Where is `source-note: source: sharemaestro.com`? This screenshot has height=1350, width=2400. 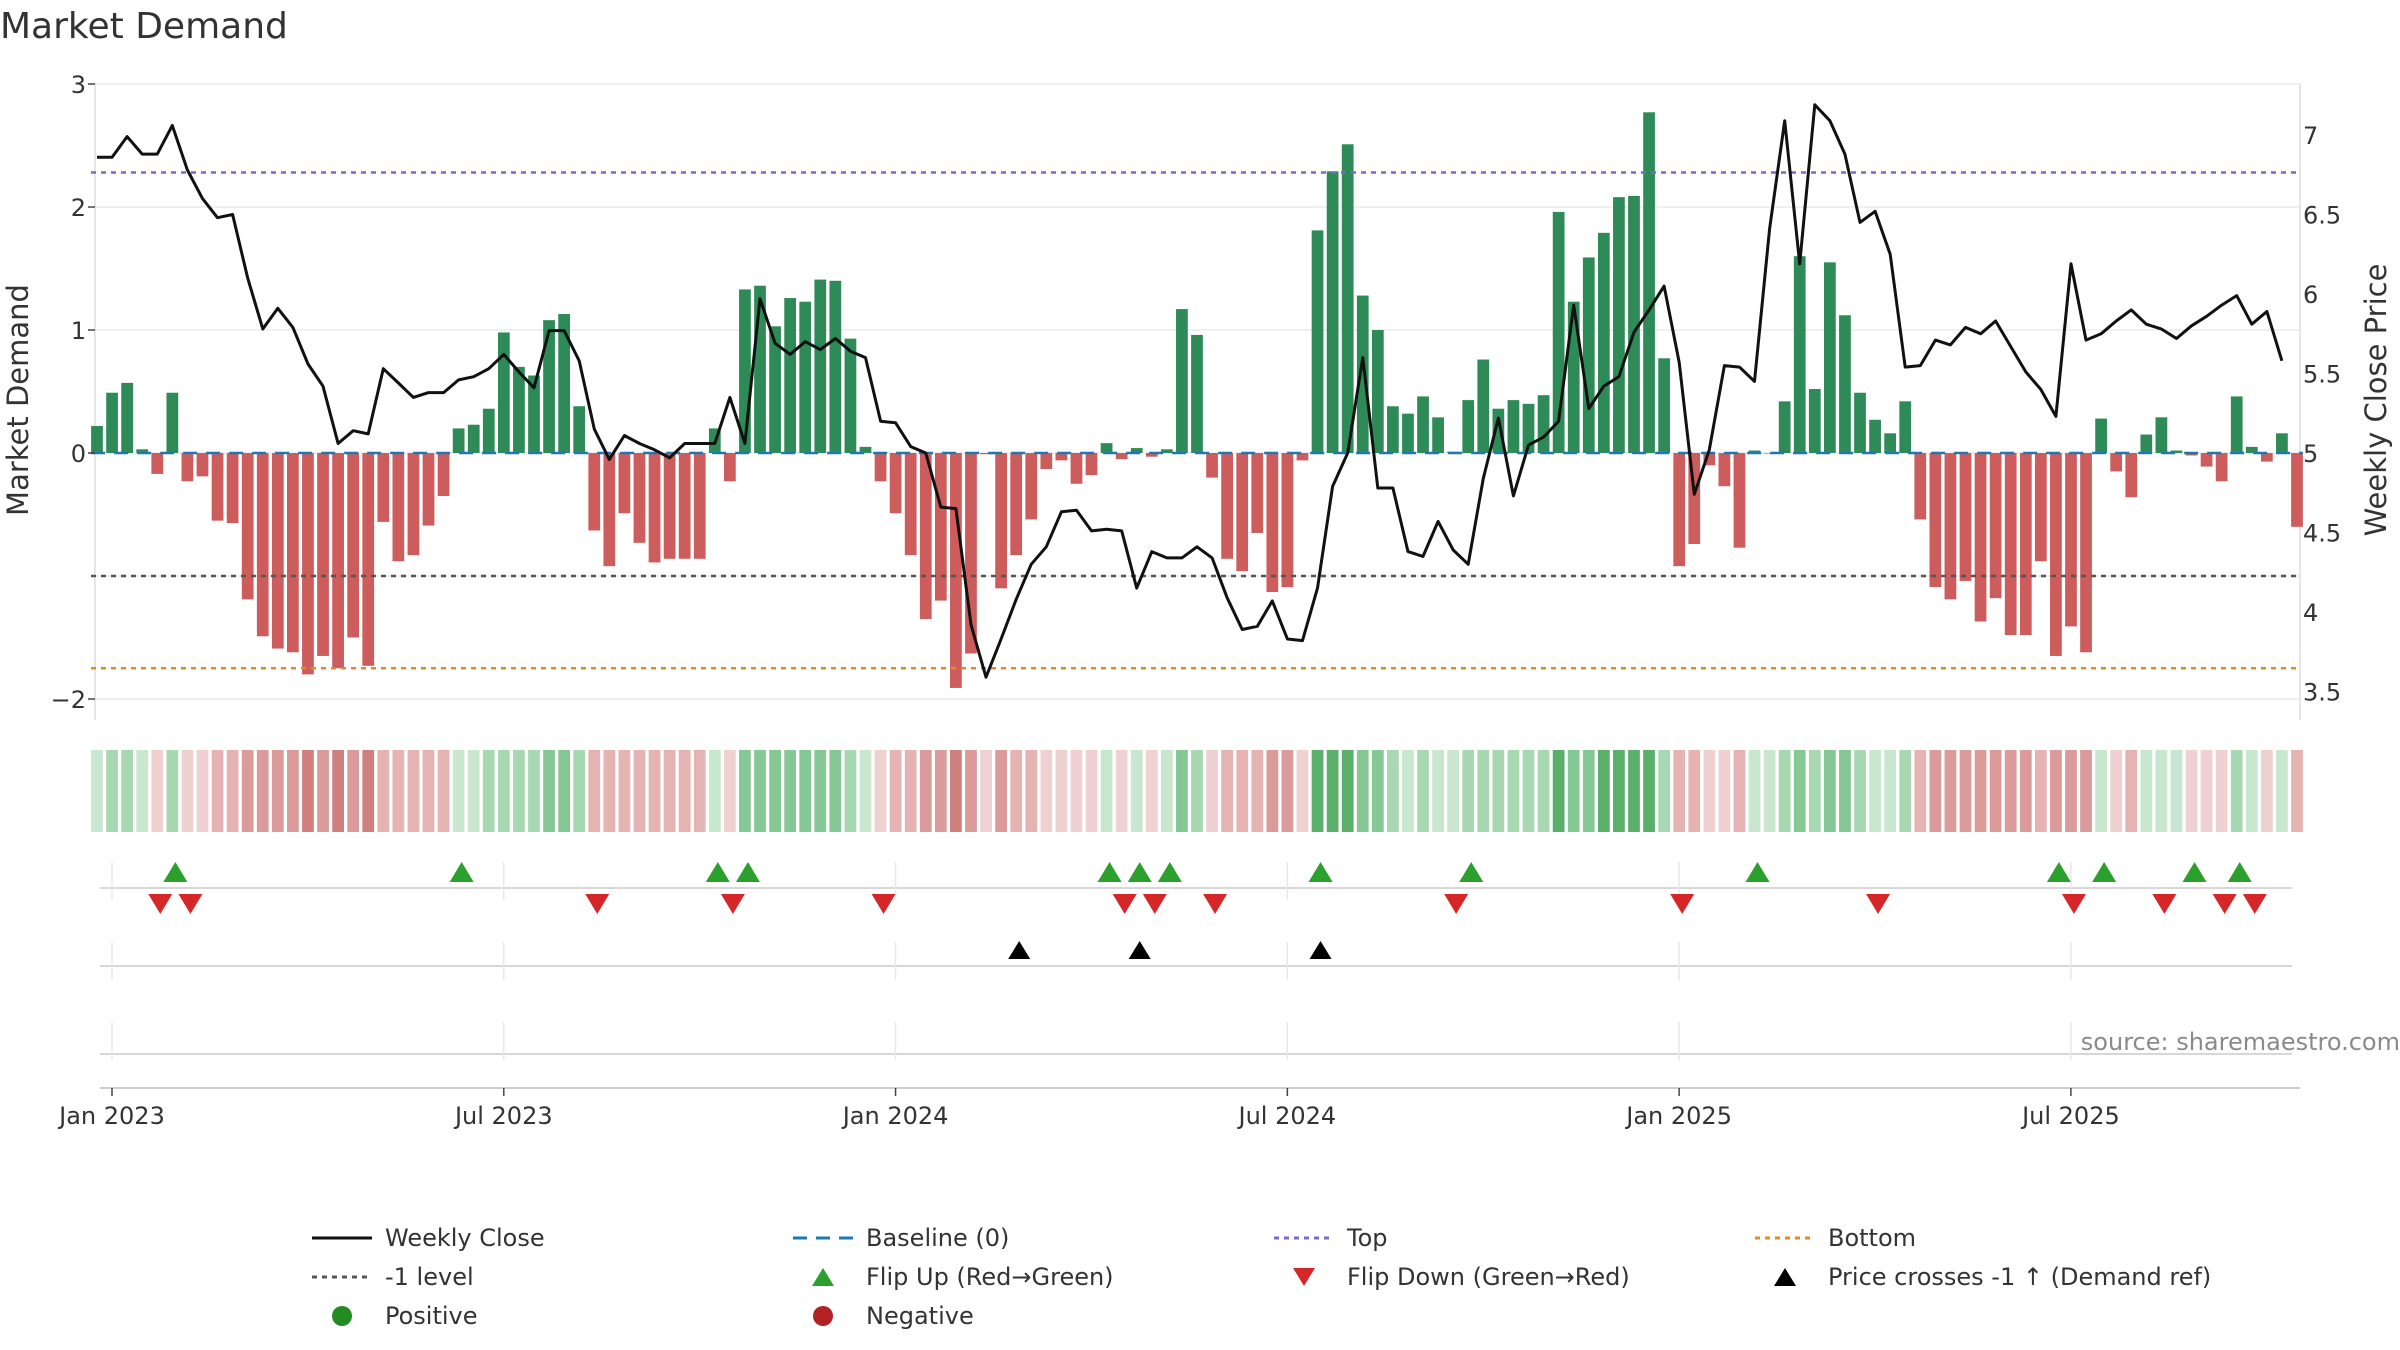 source-note: source: sharemaestro.com is located at coordinates (2240, 1042).